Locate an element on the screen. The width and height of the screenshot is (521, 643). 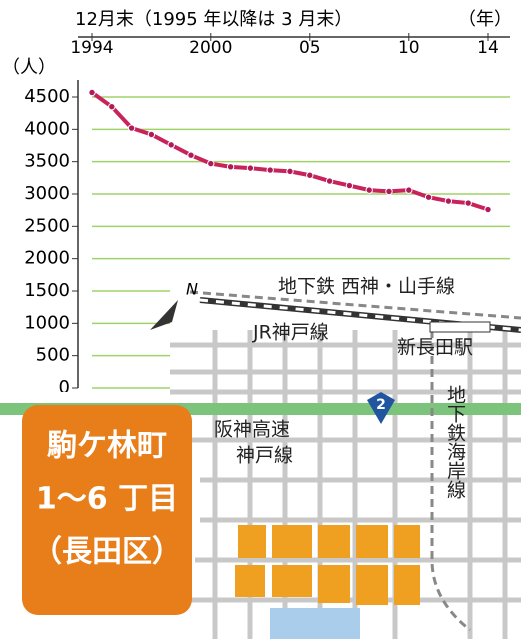
north-arrow is located at coordinates (164, 315).